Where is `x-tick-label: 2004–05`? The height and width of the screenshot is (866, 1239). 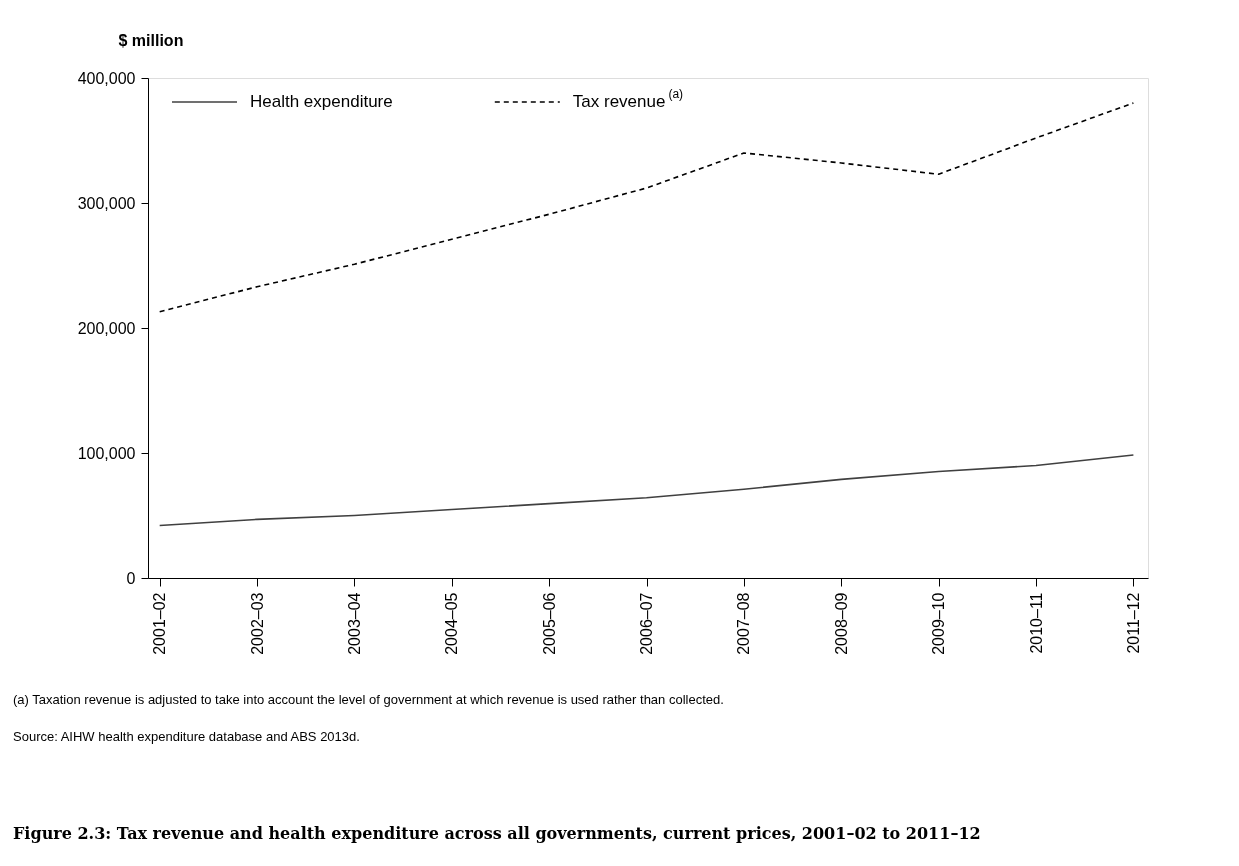
x-tick-label: 2004–05 is located at coordinates (452, 623).